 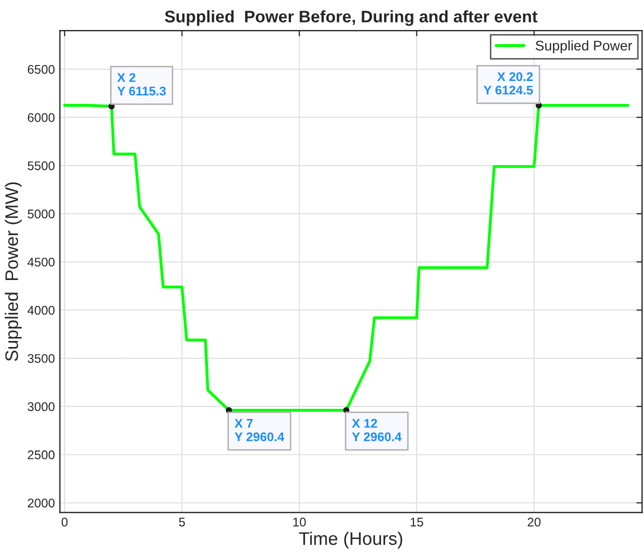 What do you see at coordinates (181, 522) in the screenshot?
I see `x-tick-label: 5` at bounding box center [181, 522].